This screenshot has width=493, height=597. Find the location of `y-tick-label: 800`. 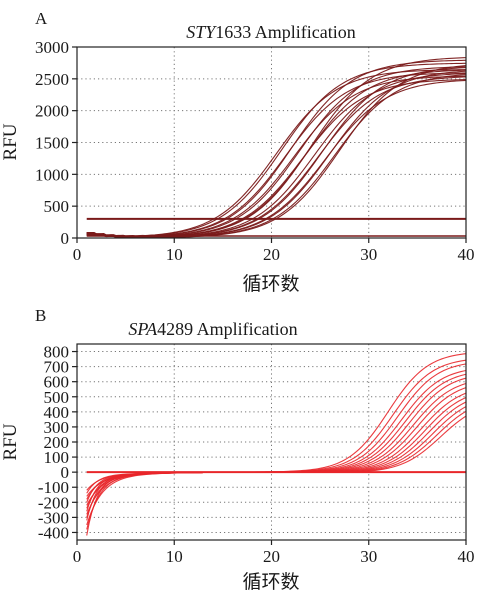

y-tick-label: 800 is located at coordinates (57, 352).